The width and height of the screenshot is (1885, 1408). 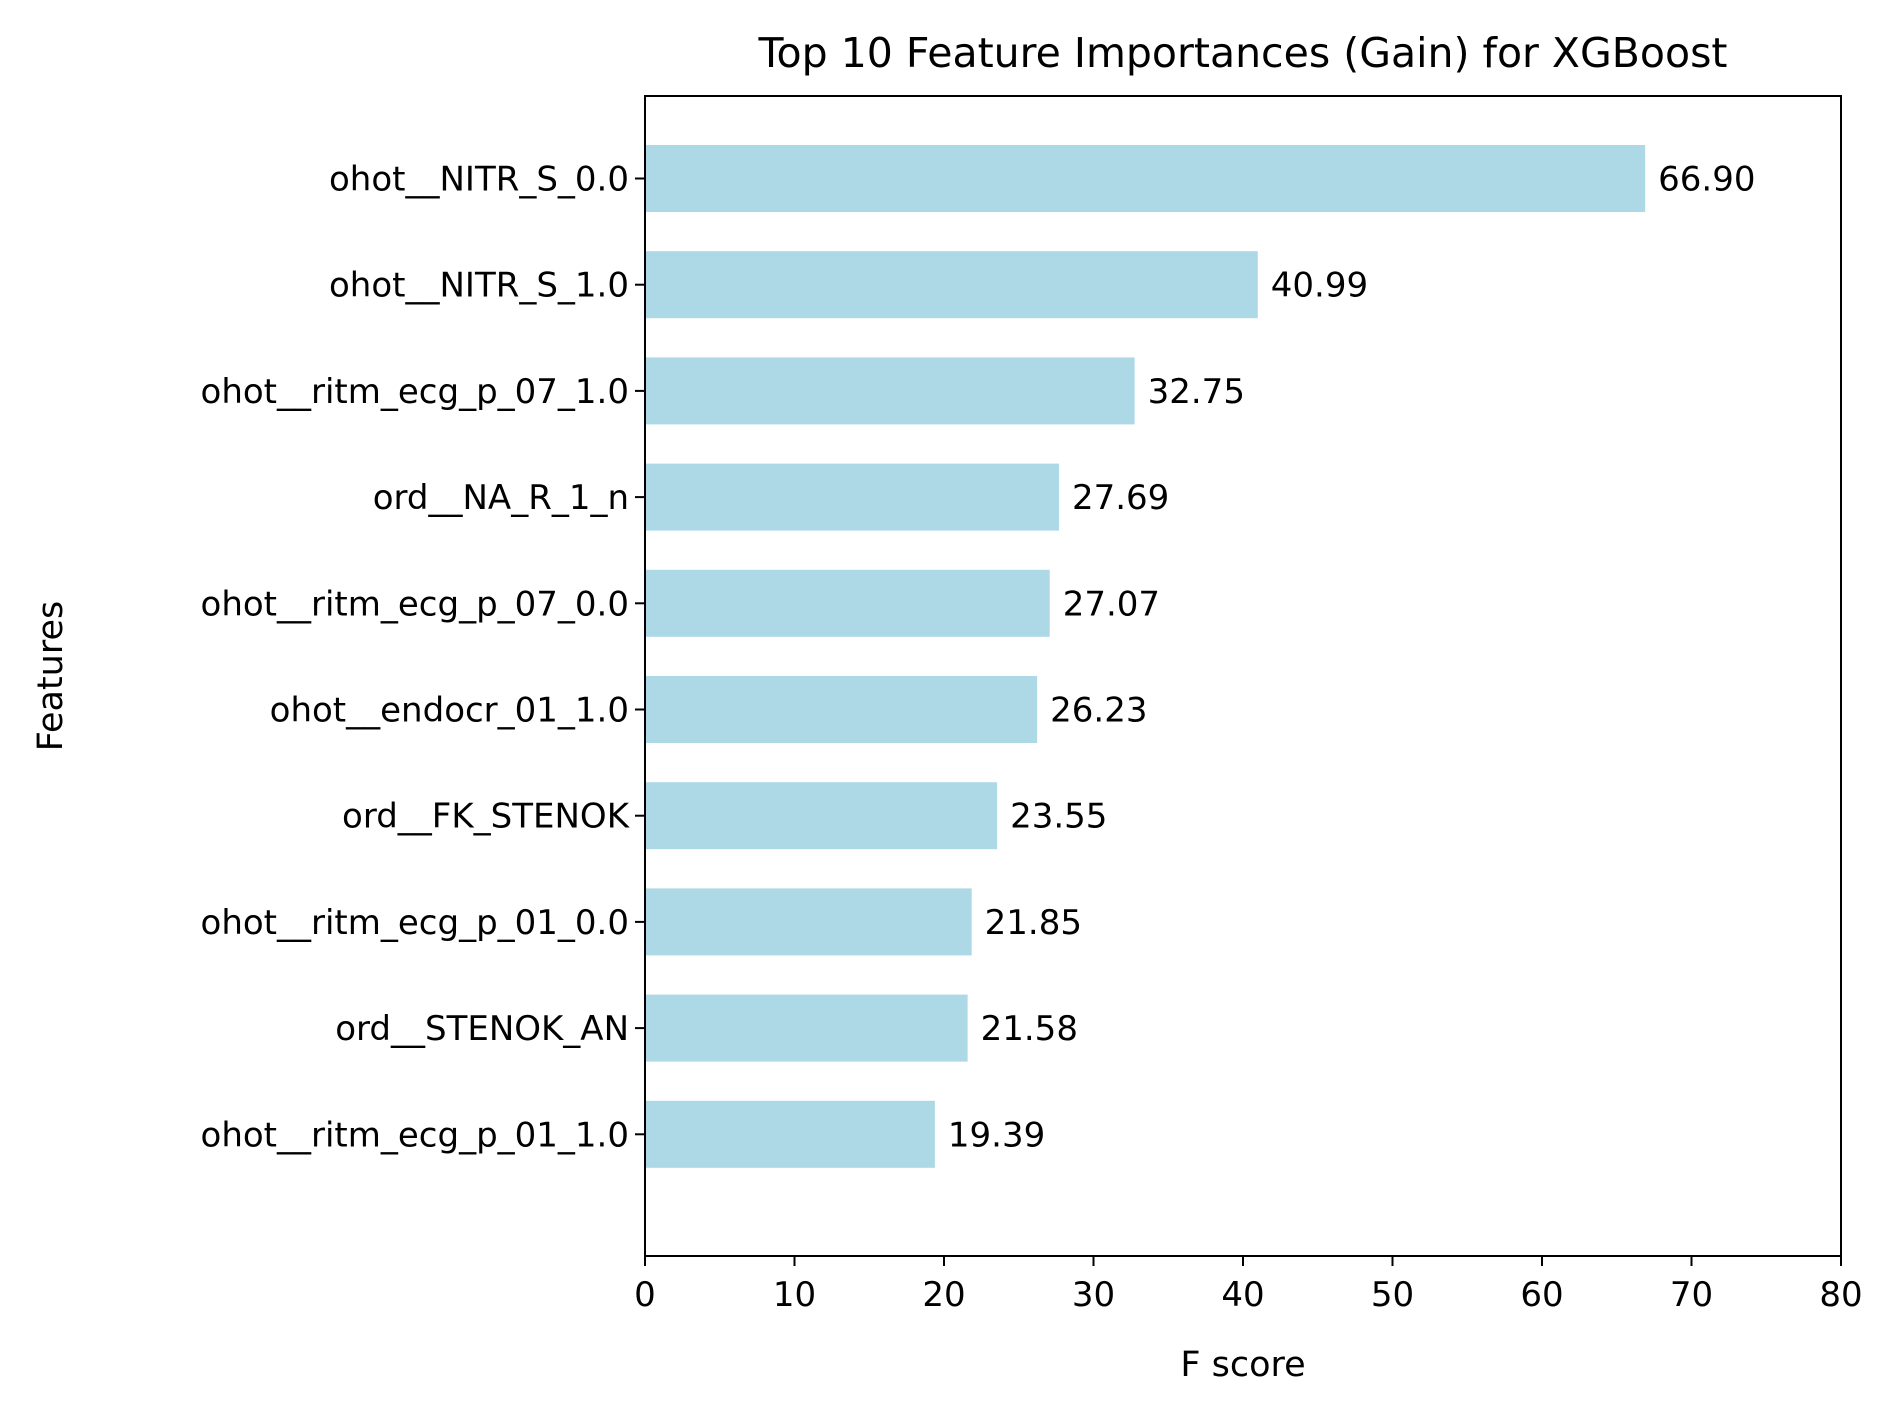 What do you see at coordinates (1111, 604) in the screenshot?
I see `bar-value-label: 27.07` at bounding box center [1111, 604].